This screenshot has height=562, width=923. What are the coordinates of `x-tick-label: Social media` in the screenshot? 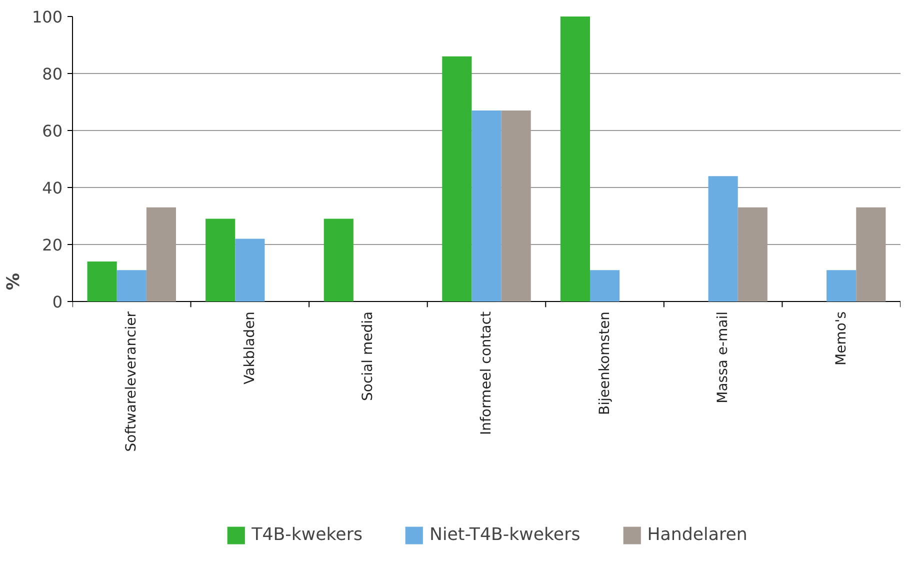 It's located at (368, 356).